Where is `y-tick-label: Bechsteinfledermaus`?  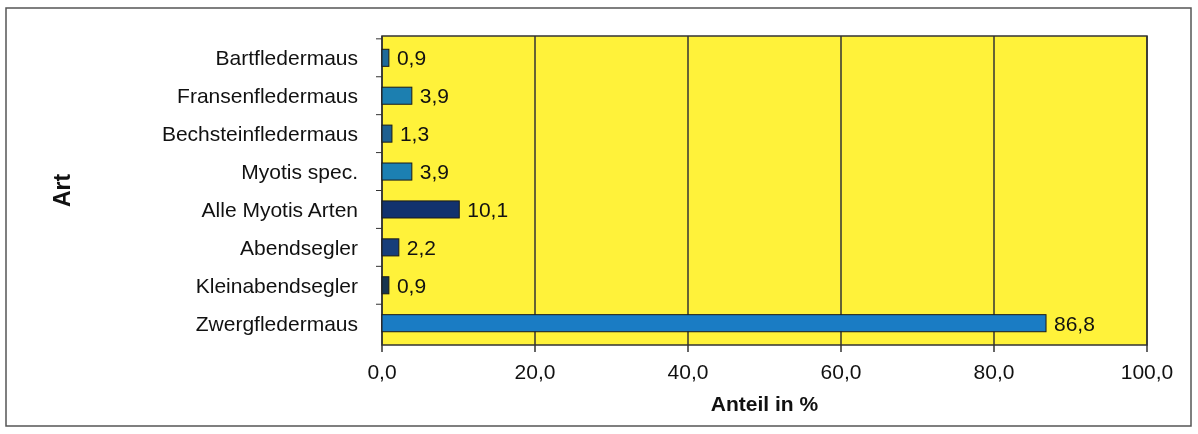 y-tick-label: Bechsteinfledermaus is located at coordinates (259, 134).